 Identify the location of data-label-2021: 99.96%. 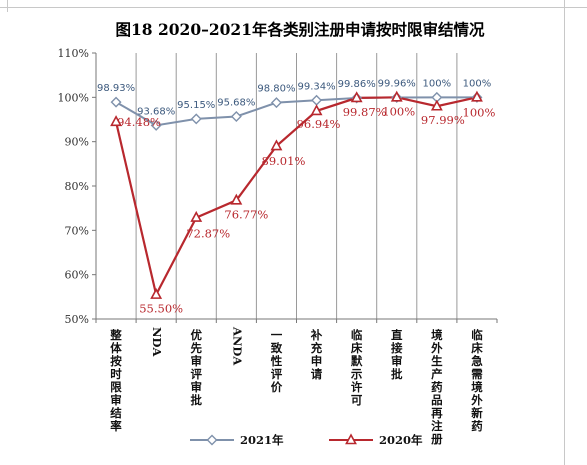
(397, 84).